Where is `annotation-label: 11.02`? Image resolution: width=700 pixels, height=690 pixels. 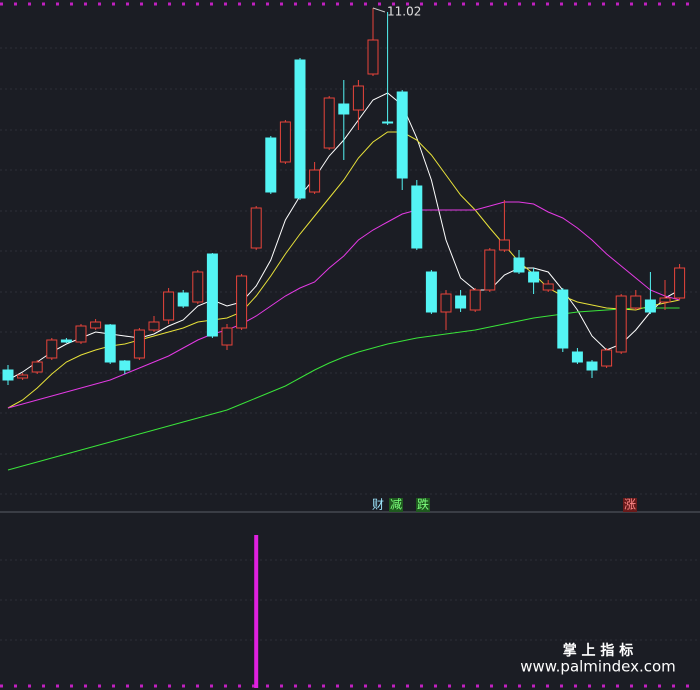
annotation-label: 11.02 is located at coordinates (404, 12).